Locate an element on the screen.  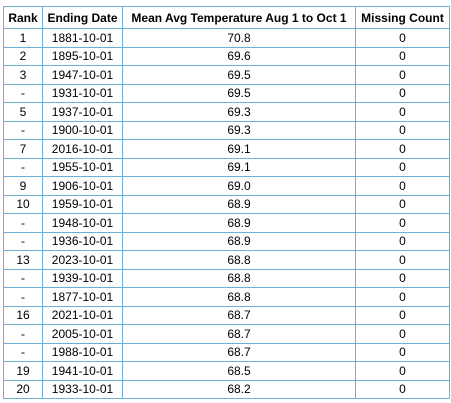
table-cell: 2016-10-01 is located at coordinates (82, 149).